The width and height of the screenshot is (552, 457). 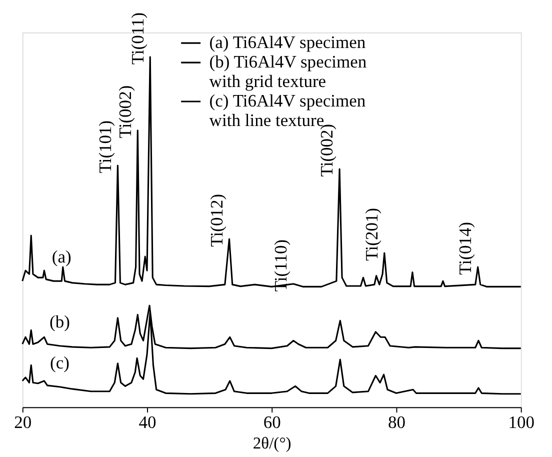 What do you see at coordinates (147, 422) in the screenshot?
I see `x-tick-label: 40` at bounding box center [147, 422].